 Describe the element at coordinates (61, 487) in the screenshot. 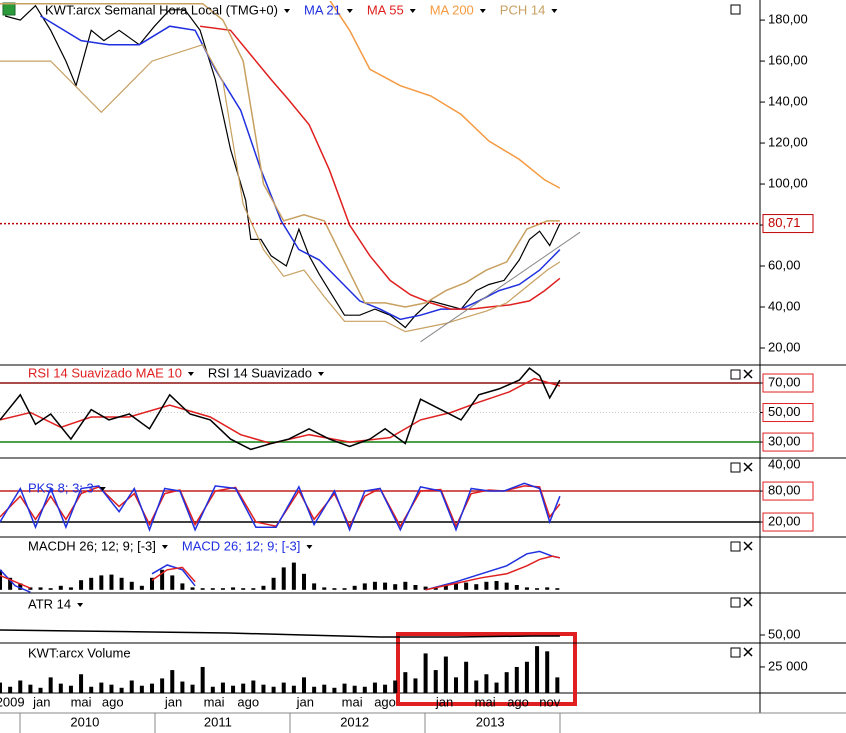

I see `legend-entry: PKS 8; 3; 3` at that location.